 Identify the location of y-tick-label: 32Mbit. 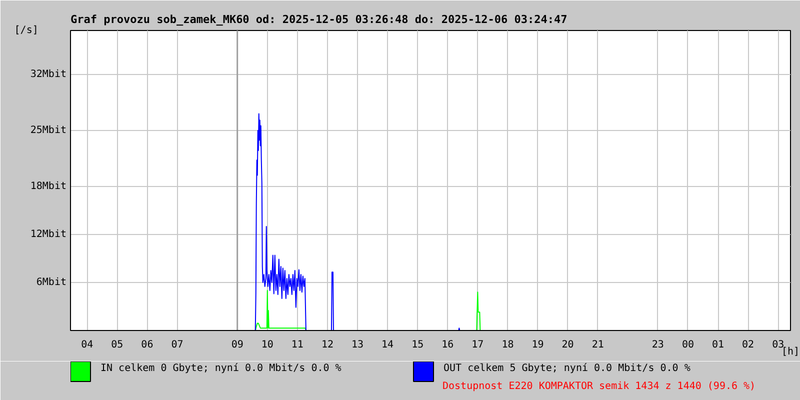
(48, 74).